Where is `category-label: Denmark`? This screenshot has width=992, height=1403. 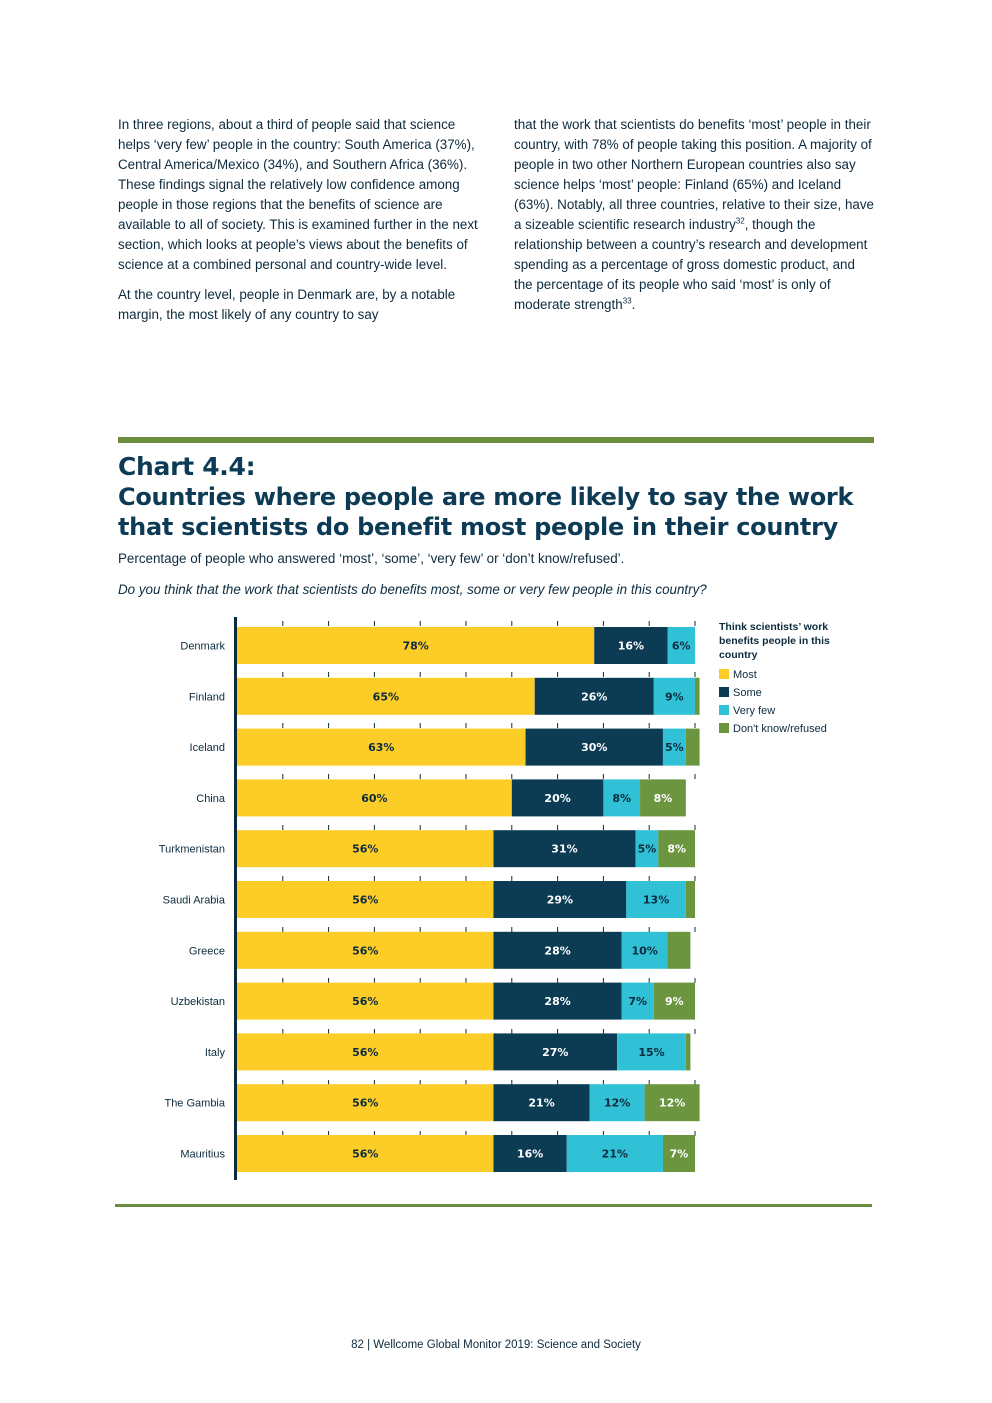 category-label: Denmark is located at coordinates (202, 647).